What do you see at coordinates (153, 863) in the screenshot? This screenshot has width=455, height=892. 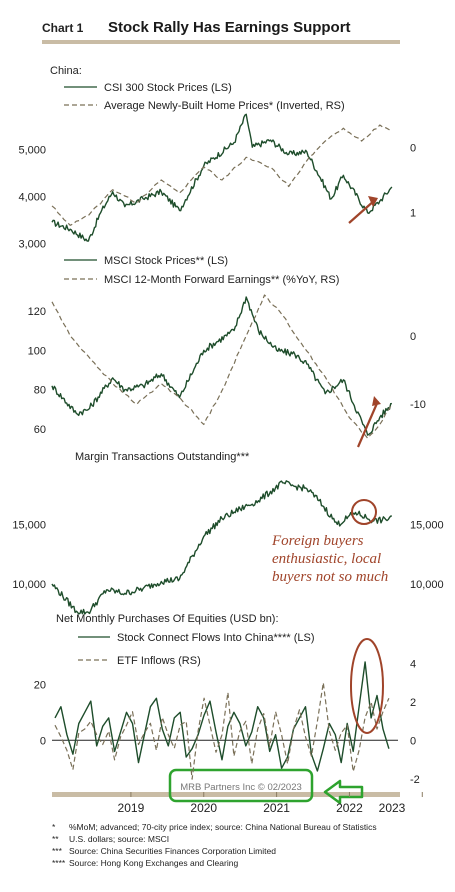 I see `footnote-4-text: Source: Hong Kong Exchanges and Clearing` at bounding box center [153, 863].